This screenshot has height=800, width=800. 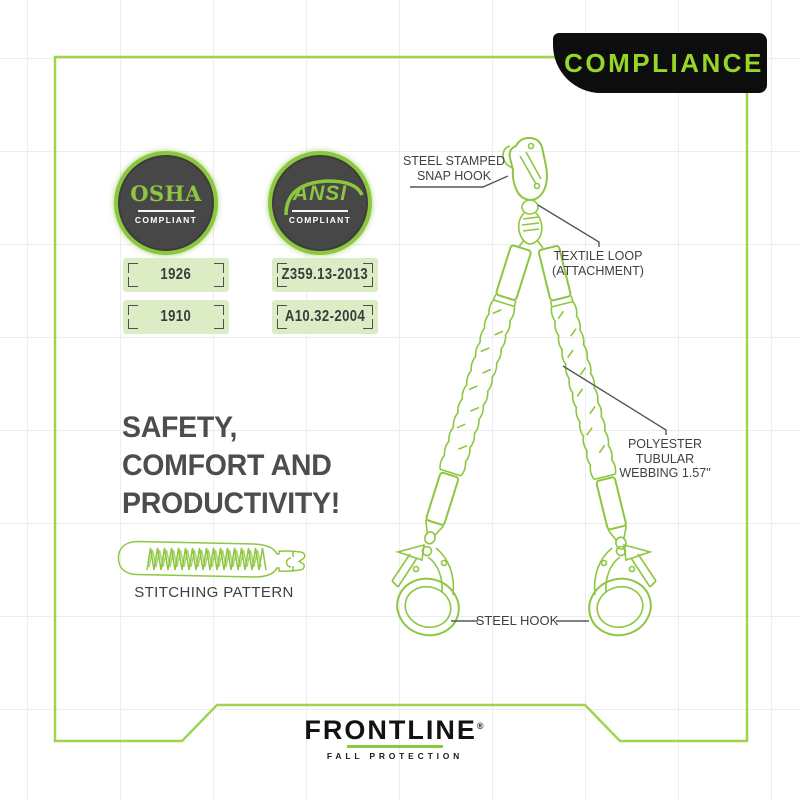 I want to click on brand-logo: FRONTLINE® FALL PROTECTION, so click(x=395, y=737).